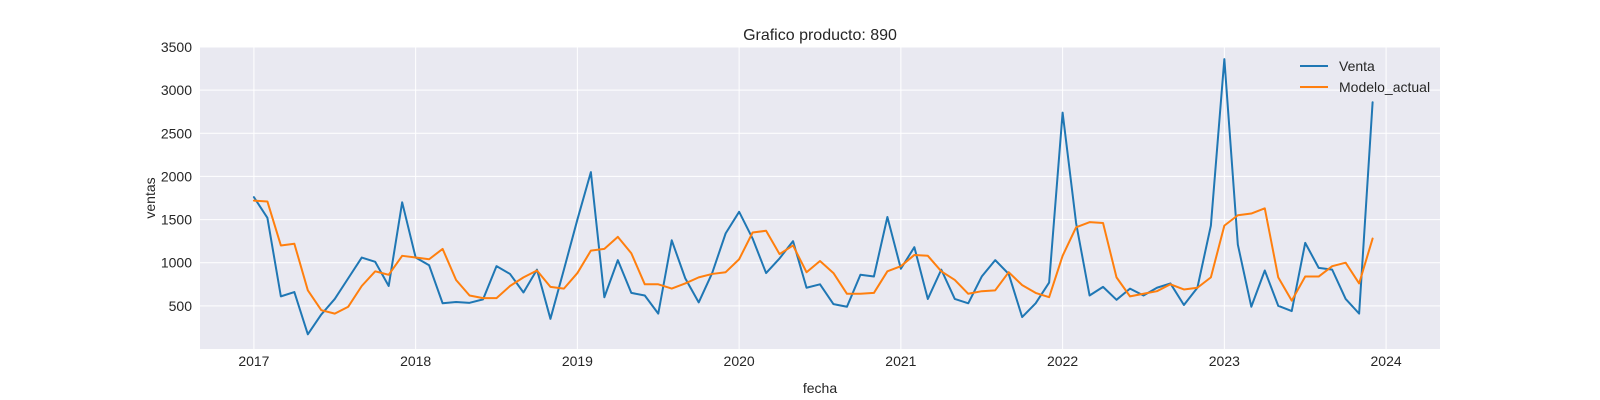 Image resolution: width=1600 pixels, height=400 pixels. What do you see at coordinates (176, 263) in the screenshot?
I see `y-tick-label: 1000` at bounding box center [176, 263].